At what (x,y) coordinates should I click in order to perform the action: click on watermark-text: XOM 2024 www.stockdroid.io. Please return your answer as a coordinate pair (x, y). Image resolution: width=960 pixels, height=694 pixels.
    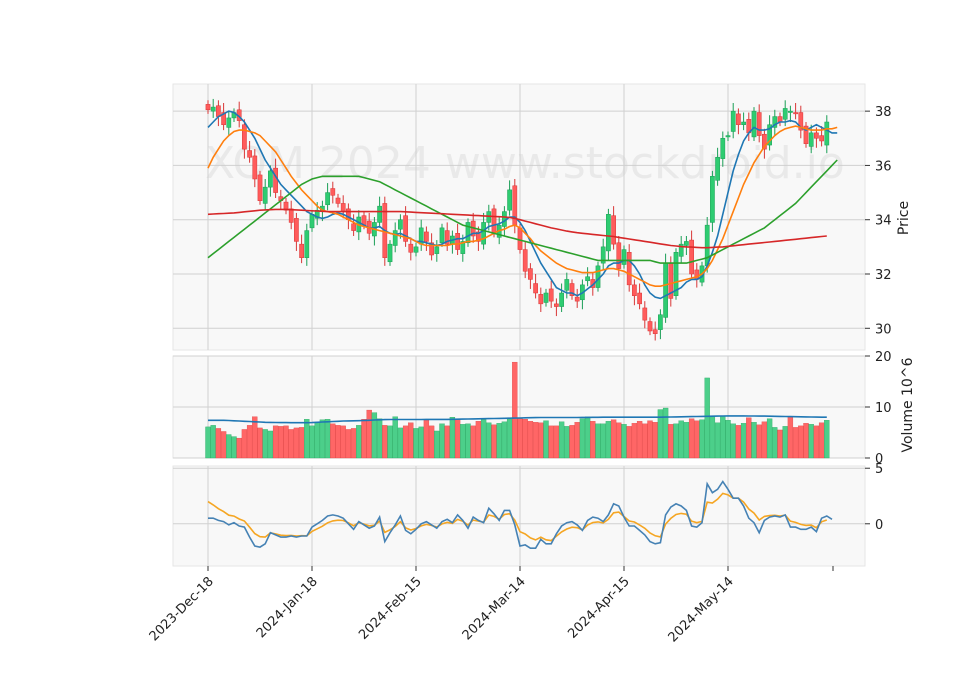
    Looking at the image, I should click on (525, 163).